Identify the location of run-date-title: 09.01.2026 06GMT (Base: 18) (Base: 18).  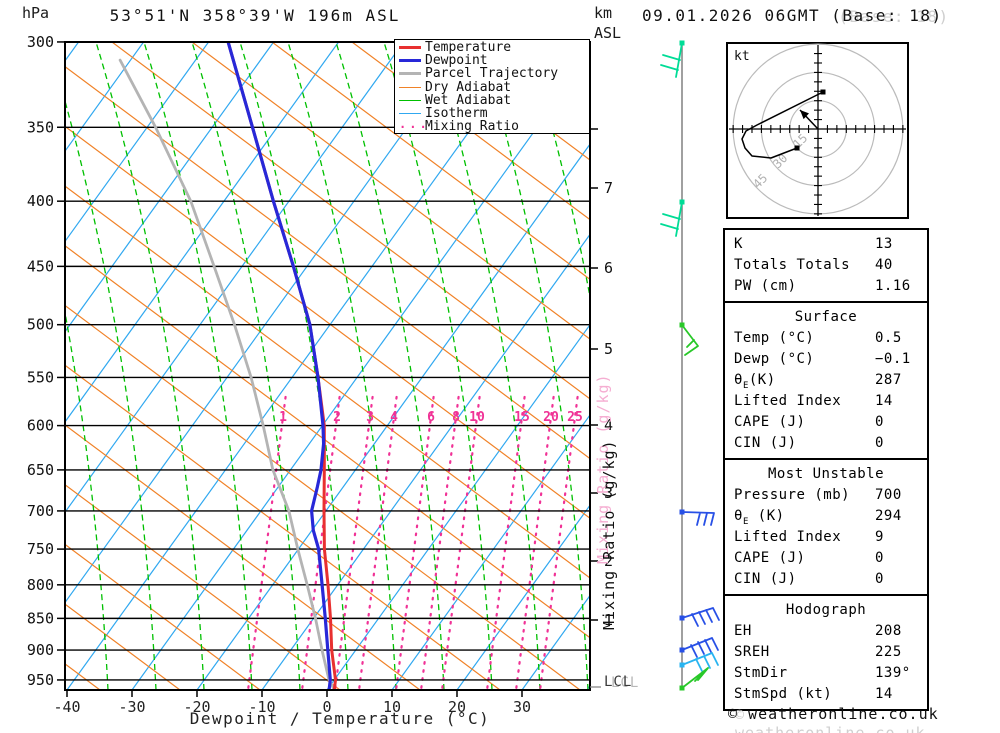
(821, 16).